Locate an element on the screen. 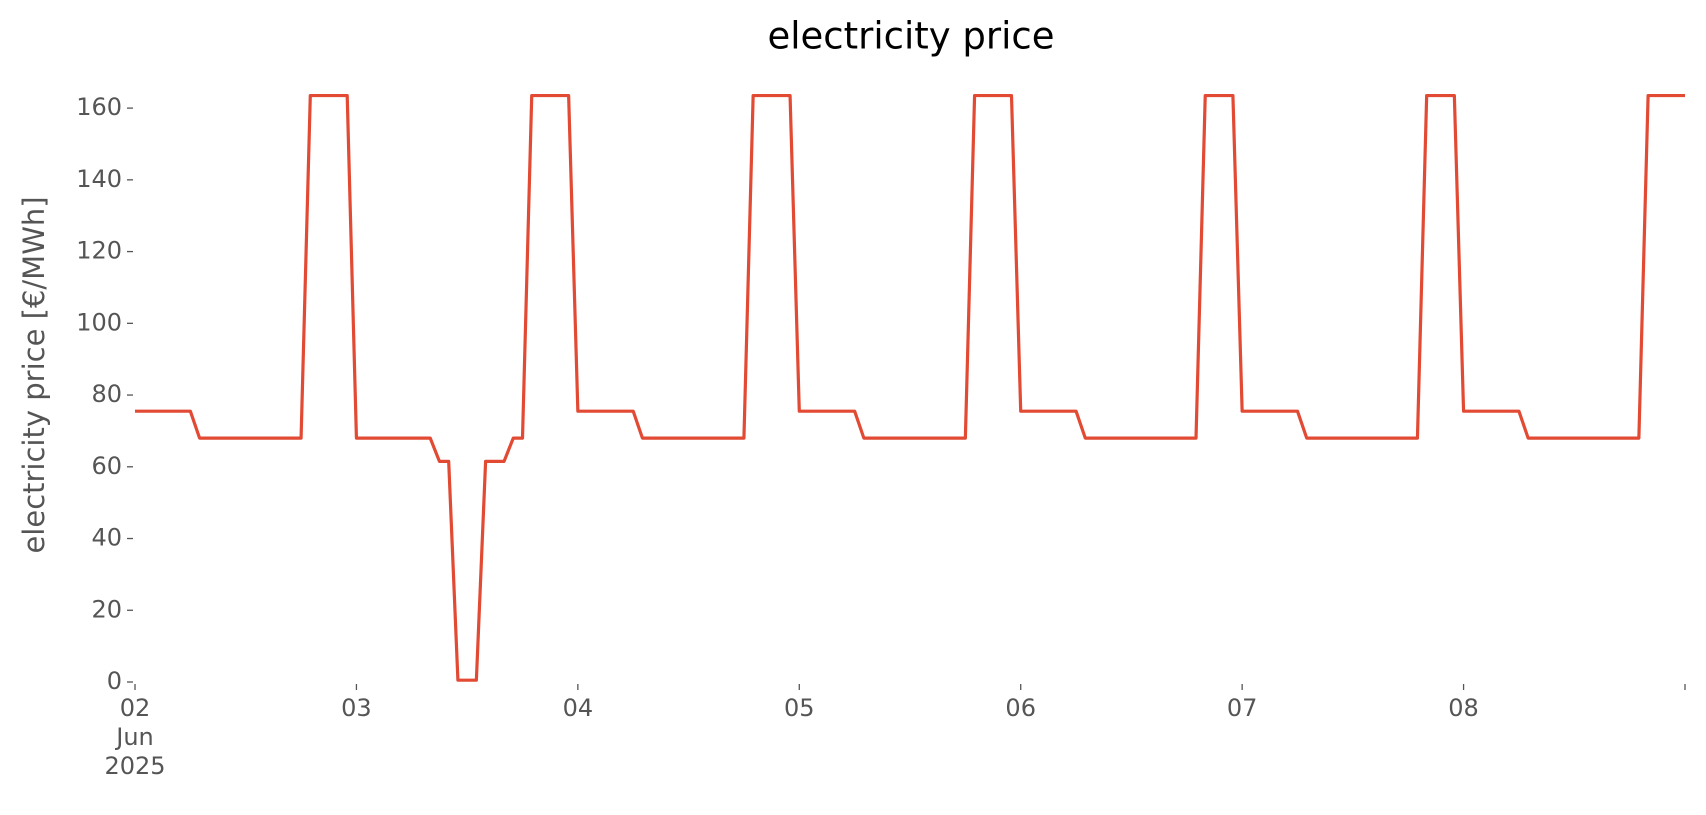 The height and width of the screenshot is (815, 1706). y-tick-label: 60 is located at coordinates (106, 466).